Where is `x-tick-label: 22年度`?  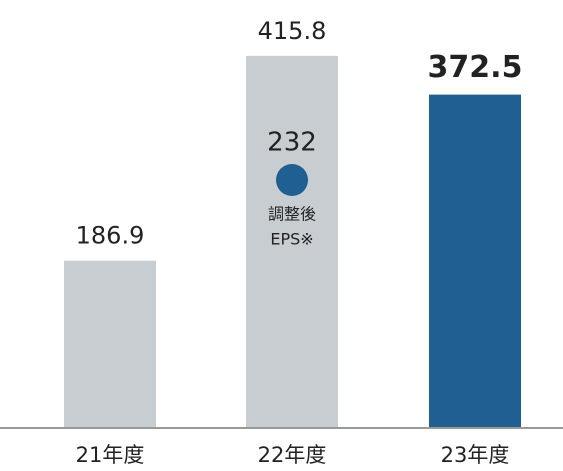
x-tick-label: 22年度 is located at coordinates (292, 455).